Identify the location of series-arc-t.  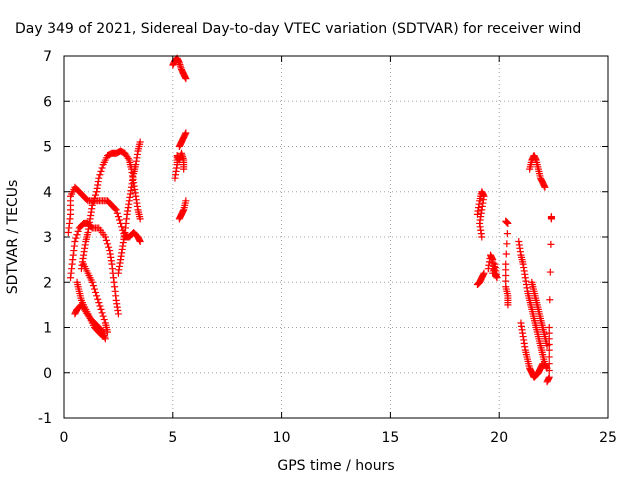
(549, 299).